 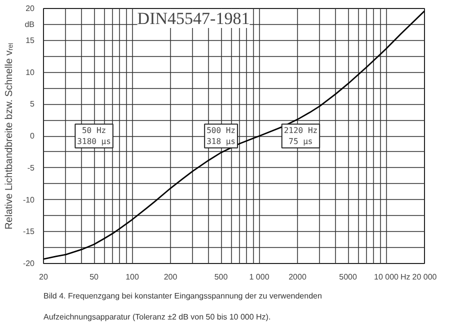 I want to click on x-tick-label: 5000, so click(x=348, y=277).